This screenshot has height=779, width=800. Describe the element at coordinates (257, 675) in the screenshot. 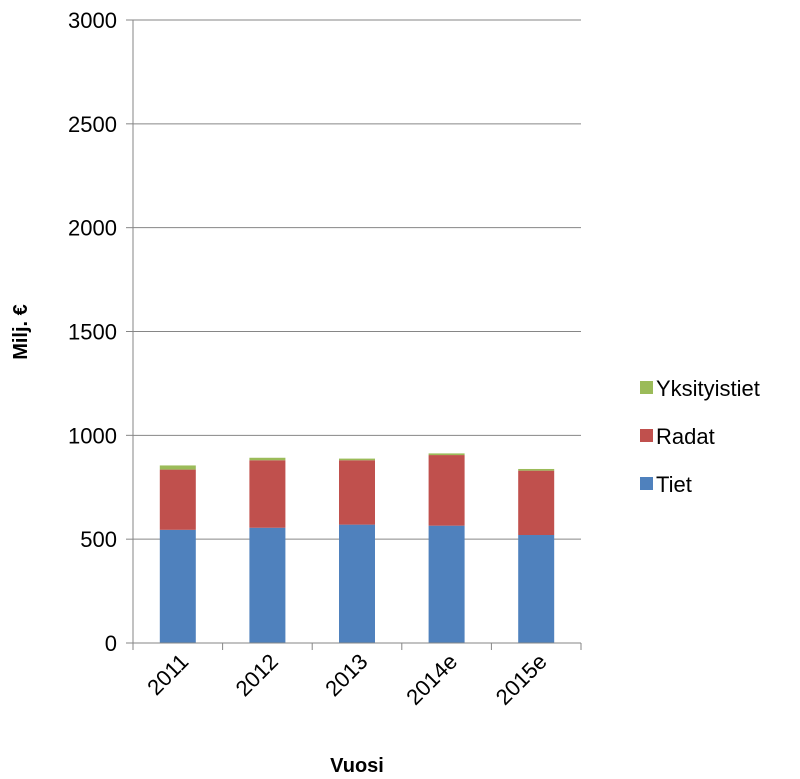

I see `x-tick-label: 2012` at that location.